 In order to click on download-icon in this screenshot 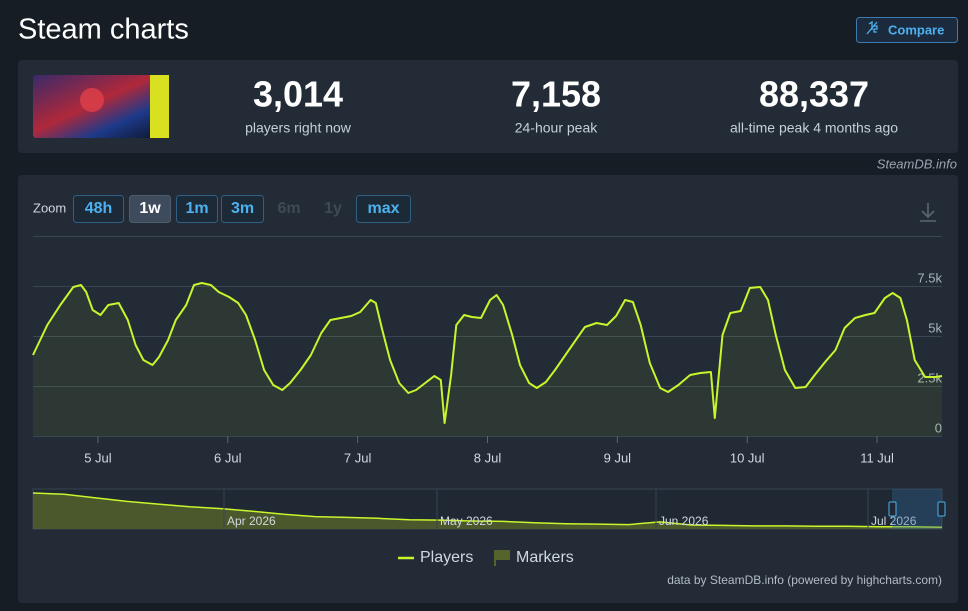, I will do `click(928, 212)`.